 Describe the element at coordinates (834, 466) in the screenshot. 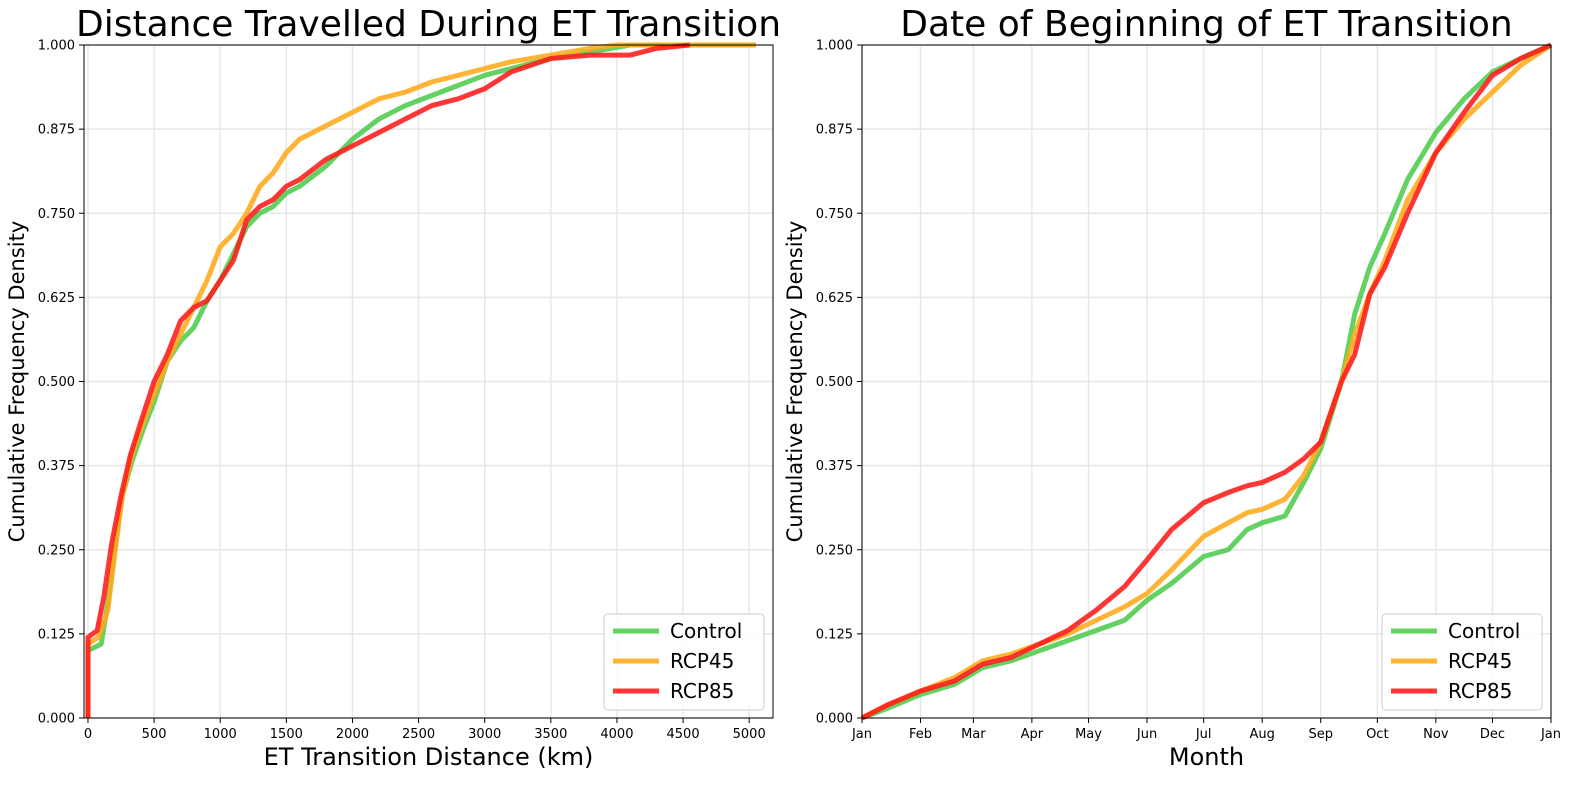

I see `date-chart-ytick-label-3: 0.375` at that location.